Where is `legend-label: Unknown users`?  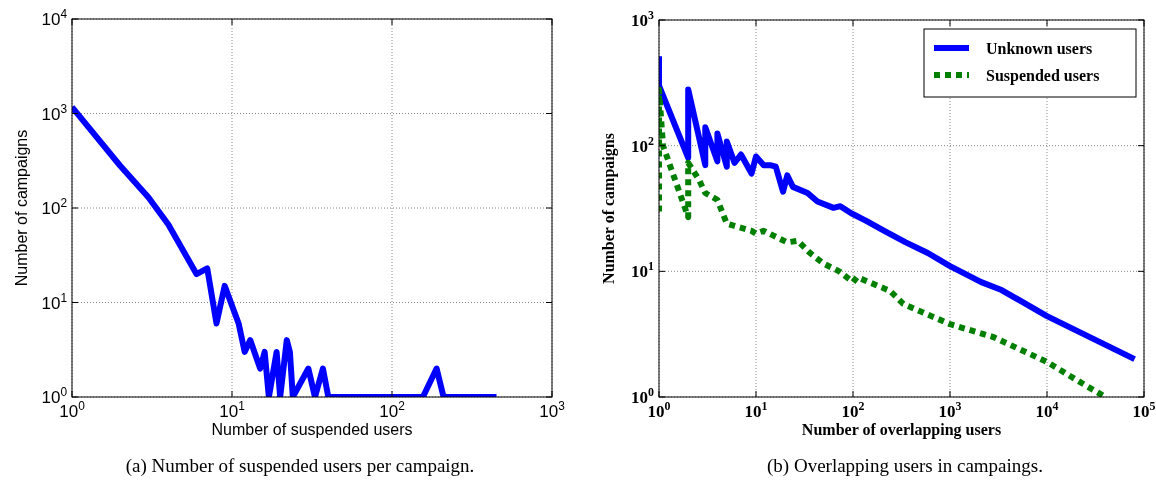 legend-label: Unknown users is located at coordinates (1039, 48).